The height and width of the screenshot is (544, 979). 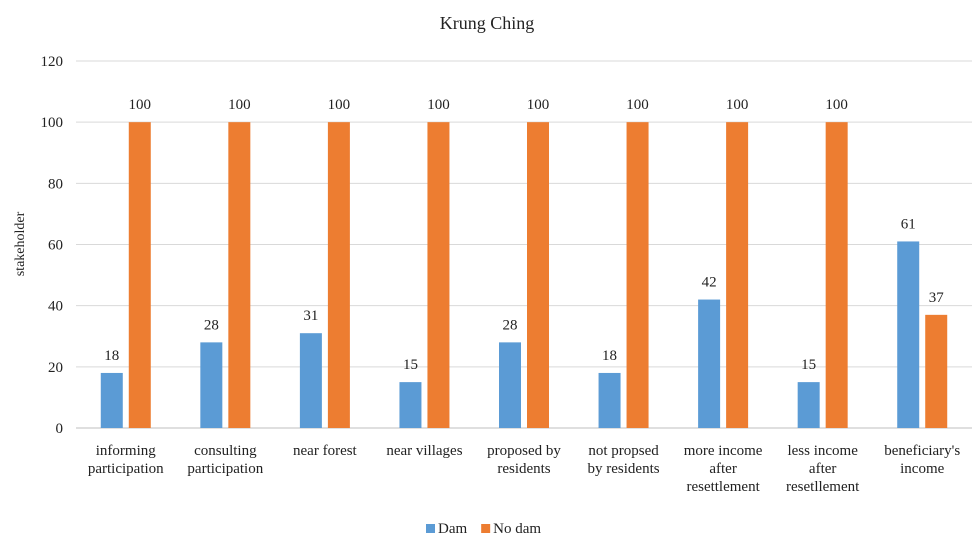 What do you see at coordinates (937, 298) in the screenshot?
I see `data-label: 37` at bounding box center [937, 298].